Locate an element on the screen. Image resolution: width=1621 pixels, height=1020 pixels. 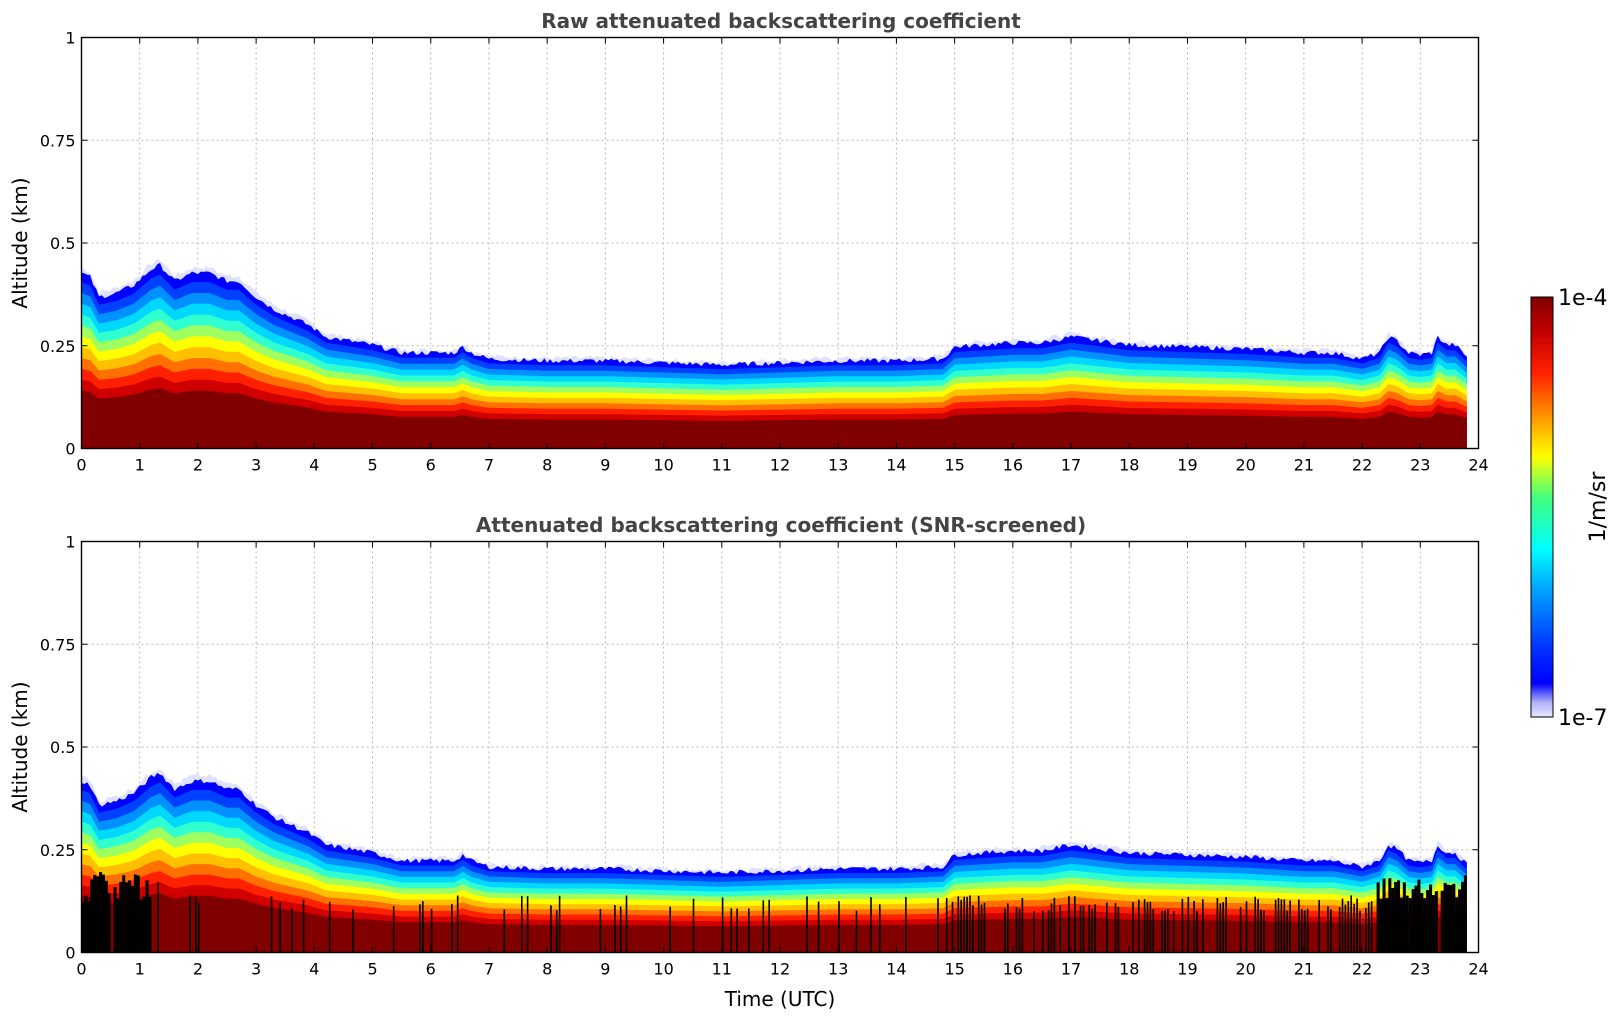
x-tick-label: 19 is located at coordinates (1187, 969).